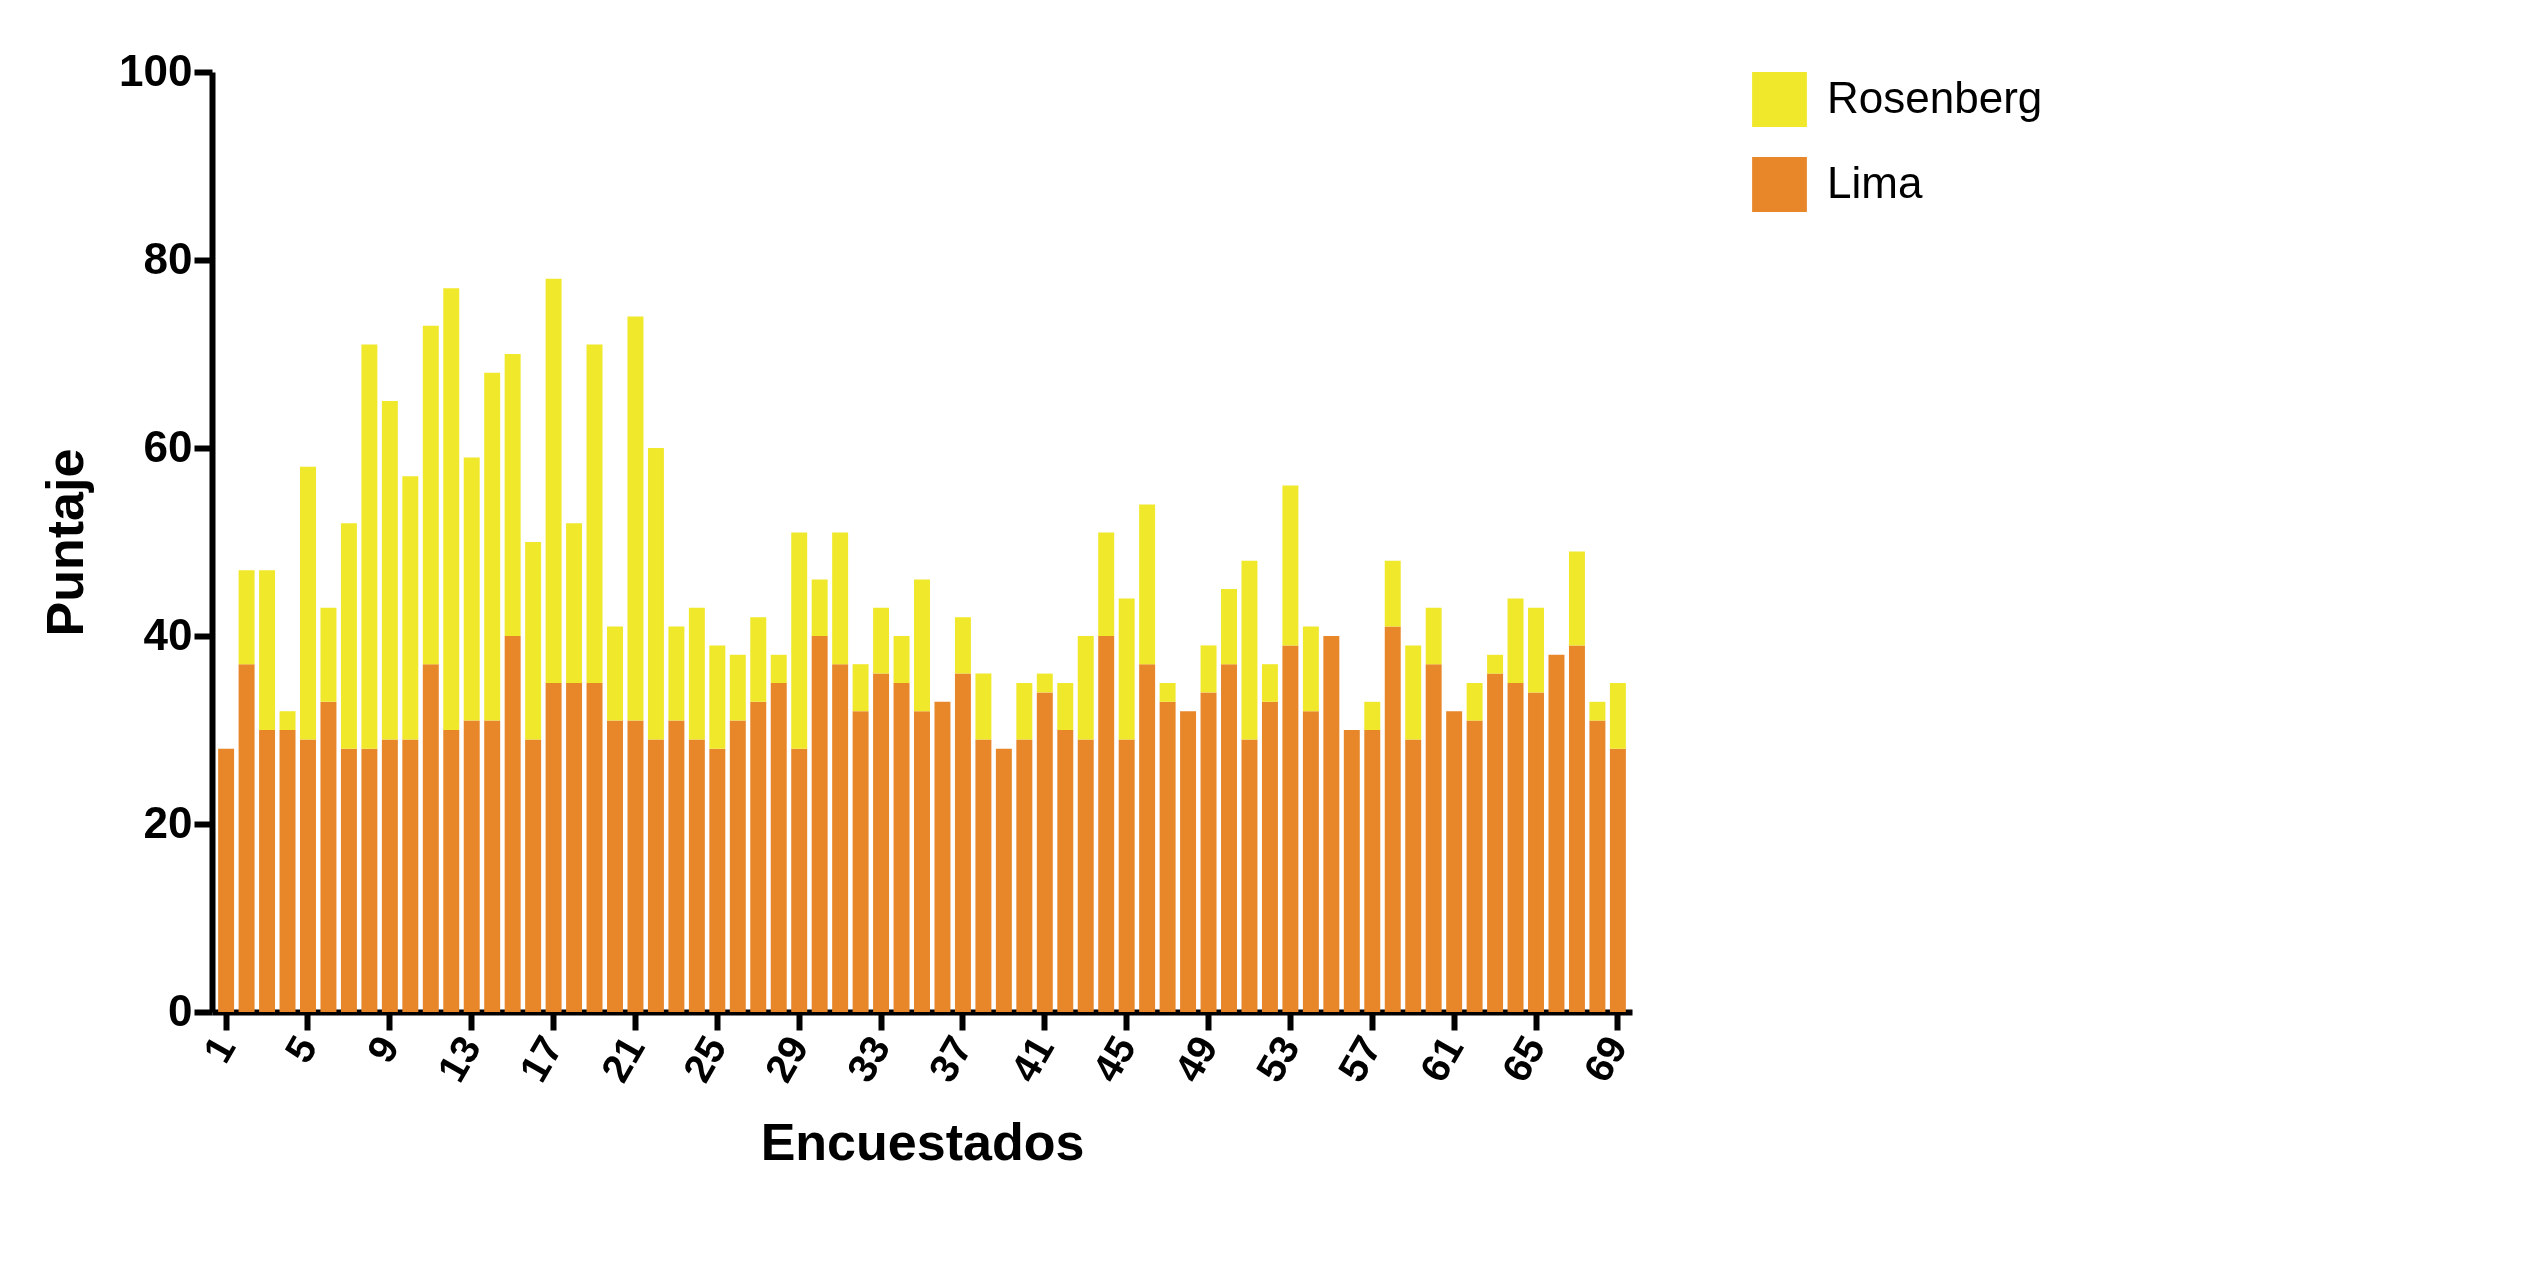 The width and height of the screenshot is (2534, 1279). Describe the element at coordinates (868, 1059) in the screenshot. I see `x-tick-label: 33` at that location.